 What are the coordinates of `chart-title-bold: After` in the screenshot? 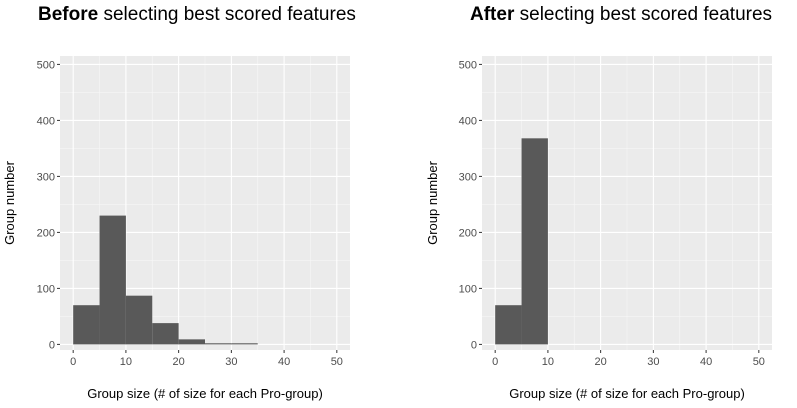 It's located at (492, 14).